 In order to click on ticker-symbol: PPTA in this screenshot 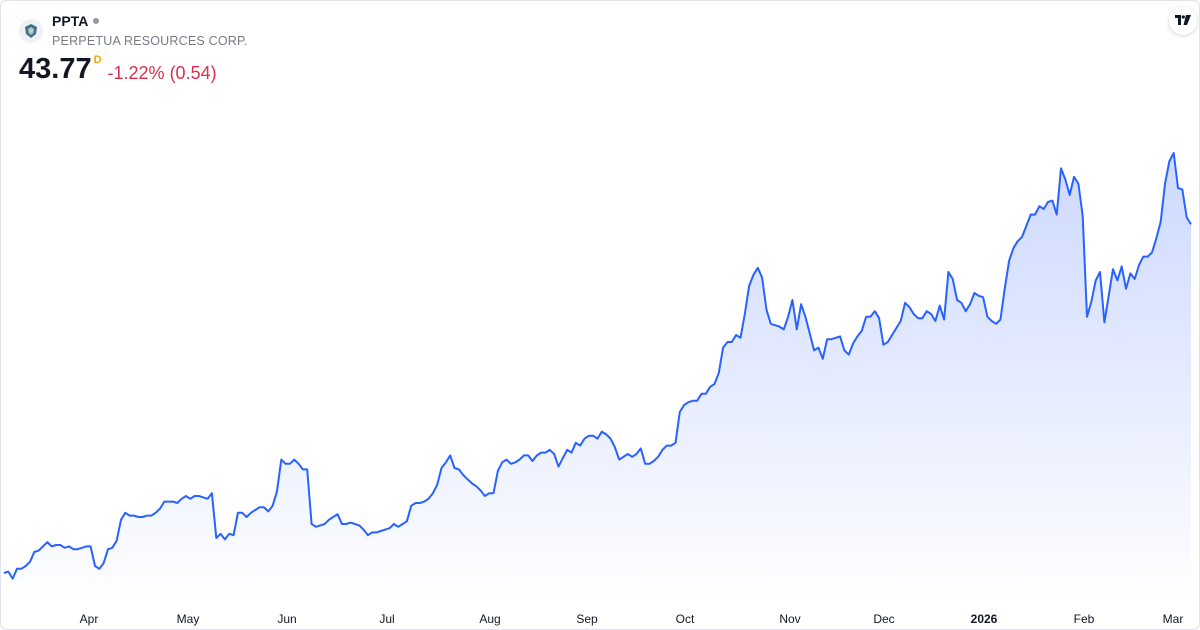, I will do `click(70, 21)`.